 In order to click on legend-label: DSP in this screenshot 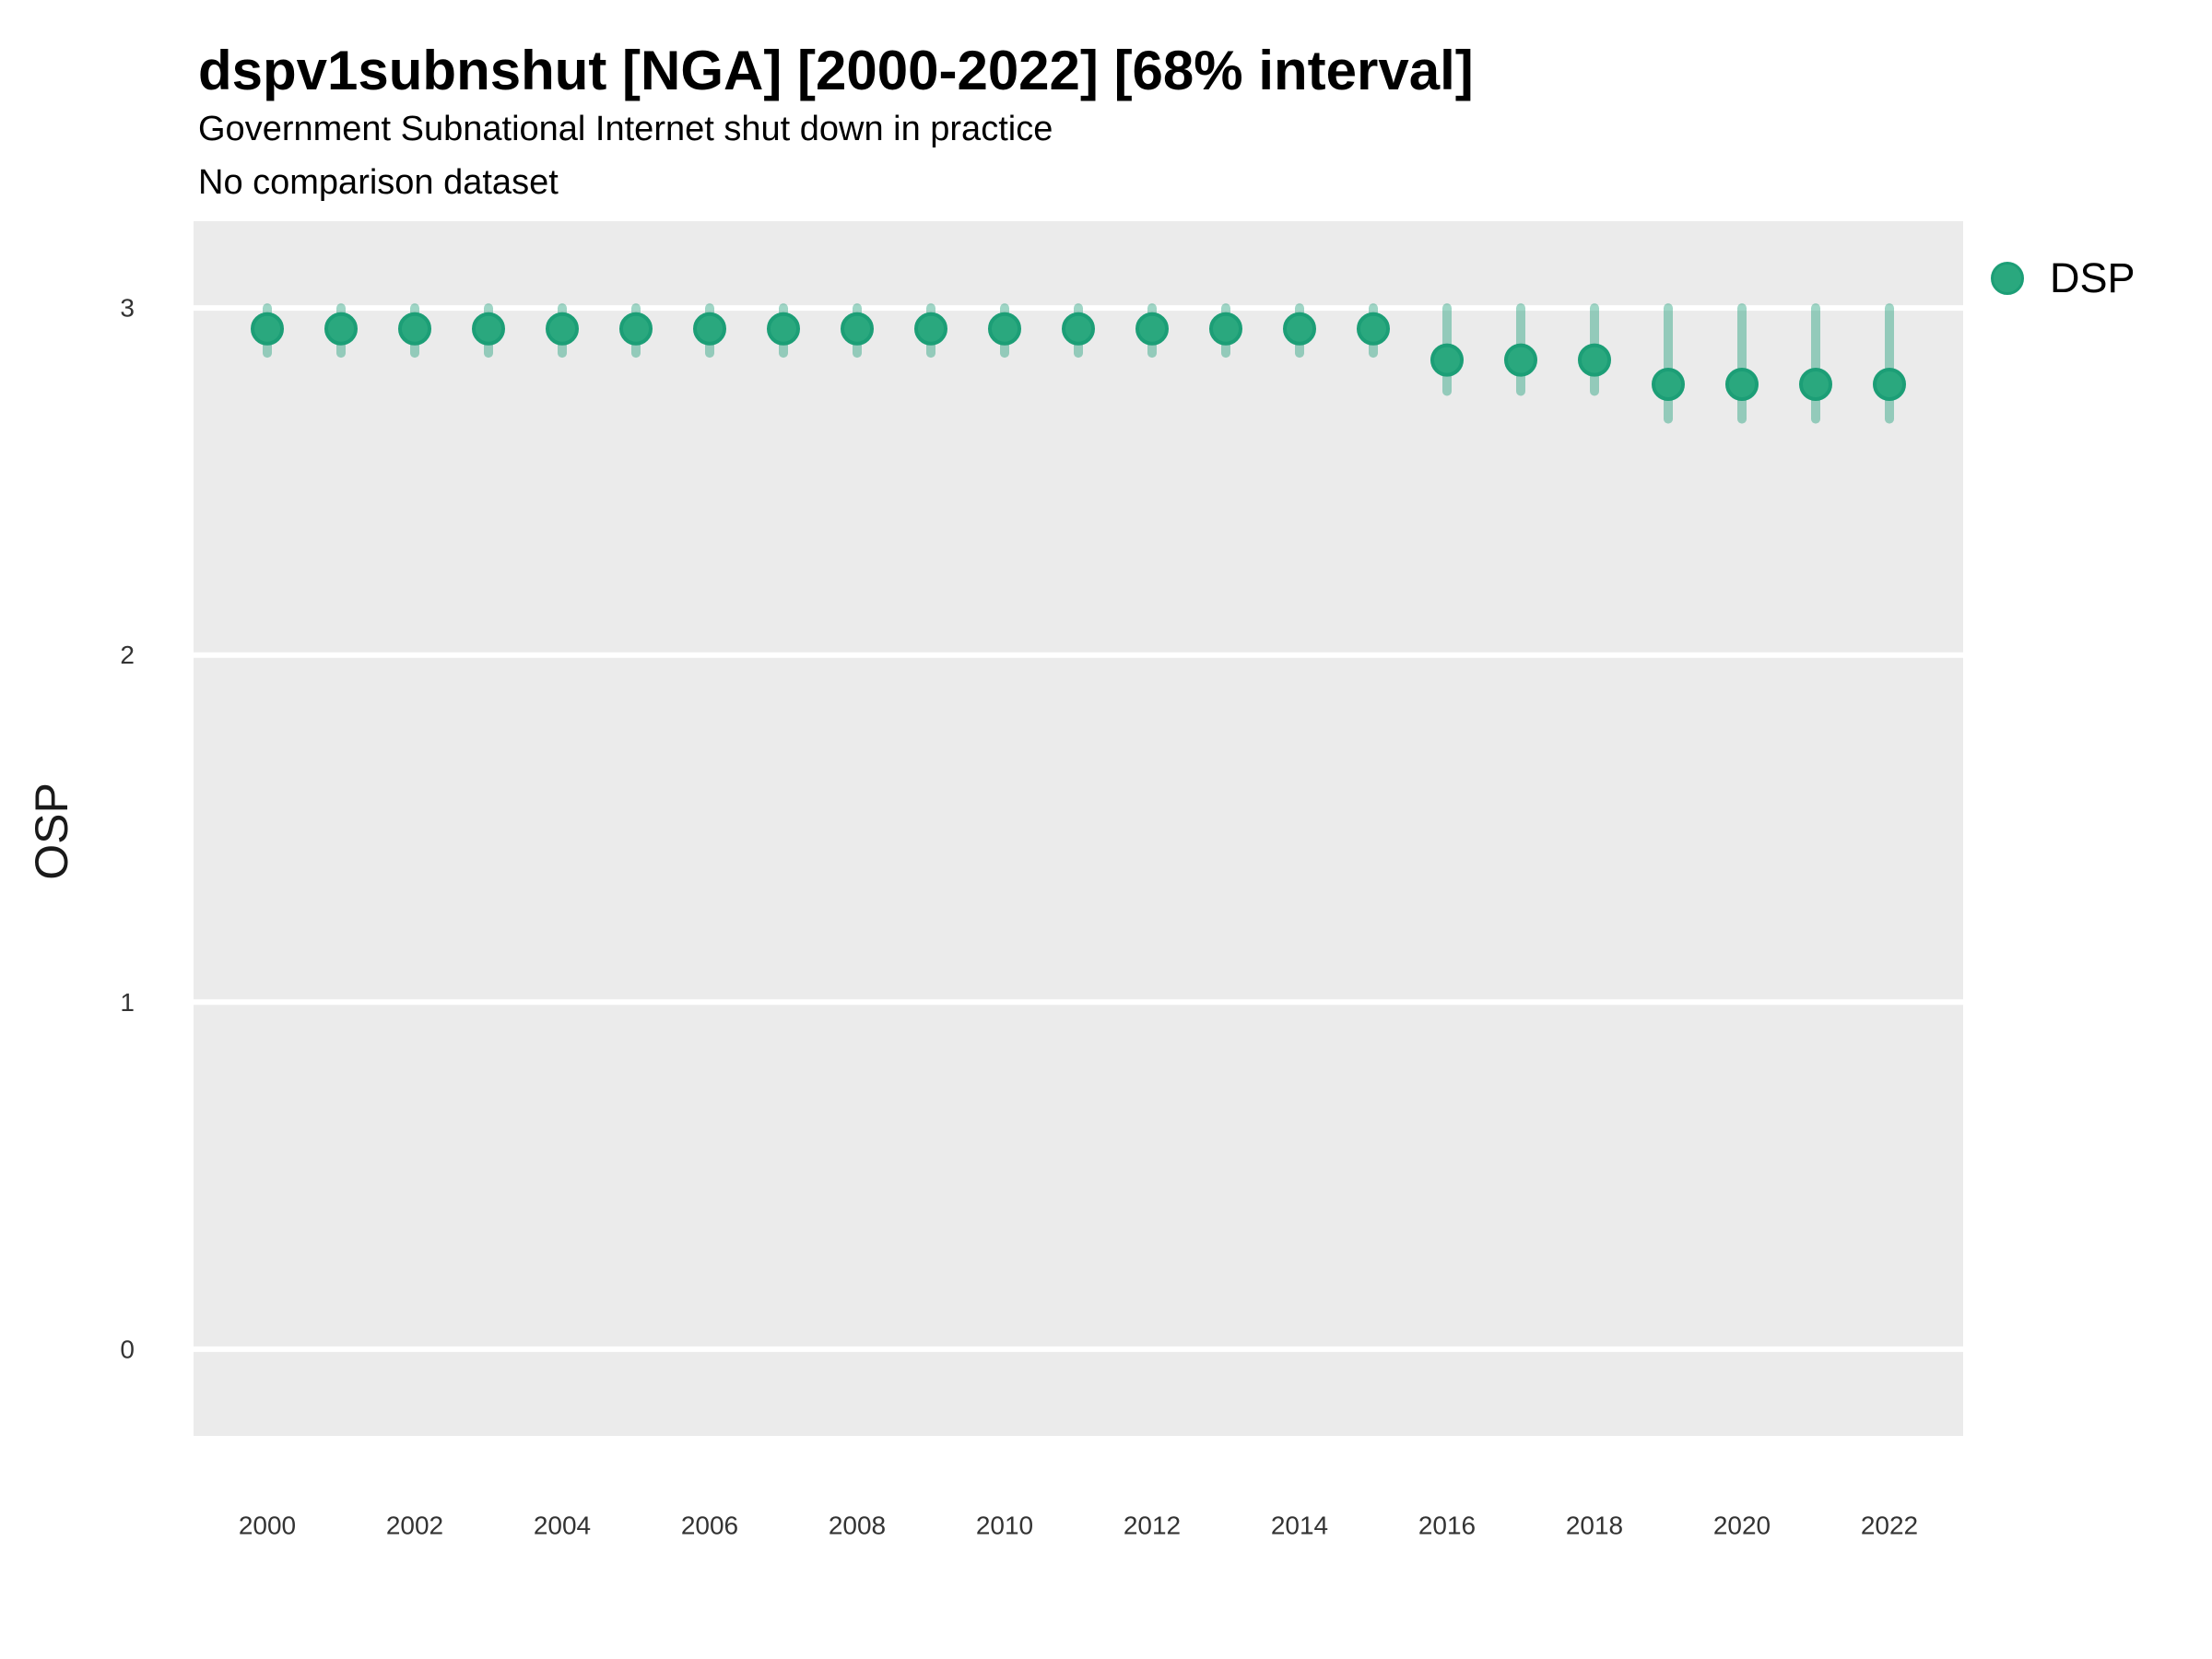, I will do `click(2093, 277)`.